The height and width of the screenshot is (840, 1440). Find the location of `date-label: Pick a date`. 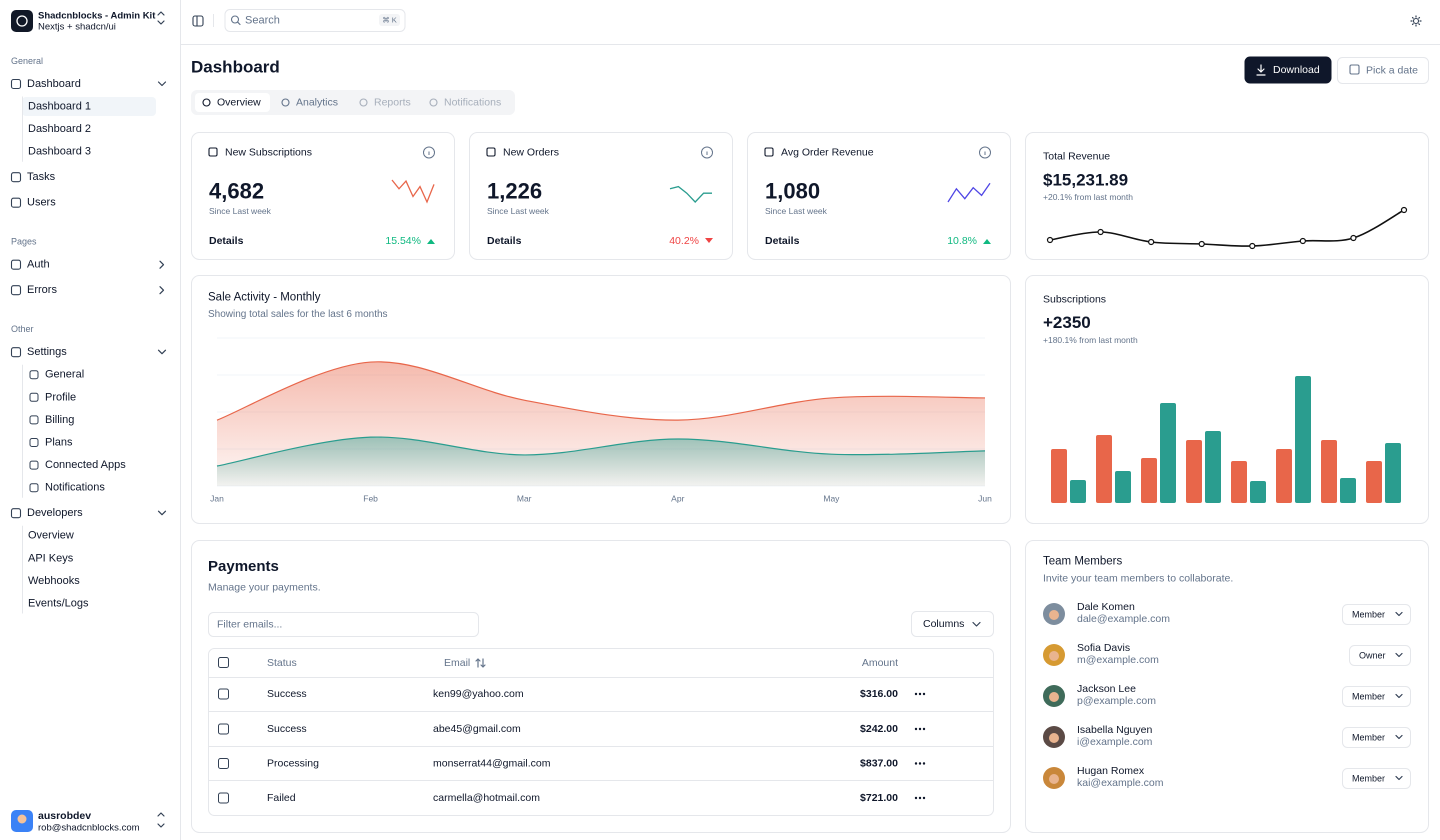

date-label: Pick a date is located at coordinates (1392, 71).